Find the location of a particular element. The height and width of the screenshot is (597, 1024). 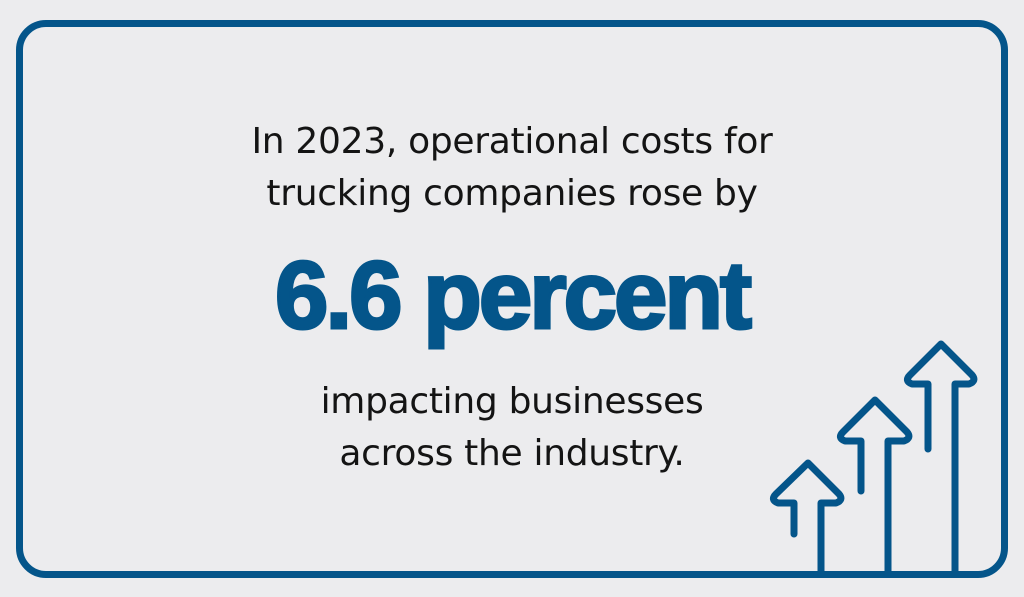

highlight-statistic: 6.6 percent is located at coordinates (514, 295).